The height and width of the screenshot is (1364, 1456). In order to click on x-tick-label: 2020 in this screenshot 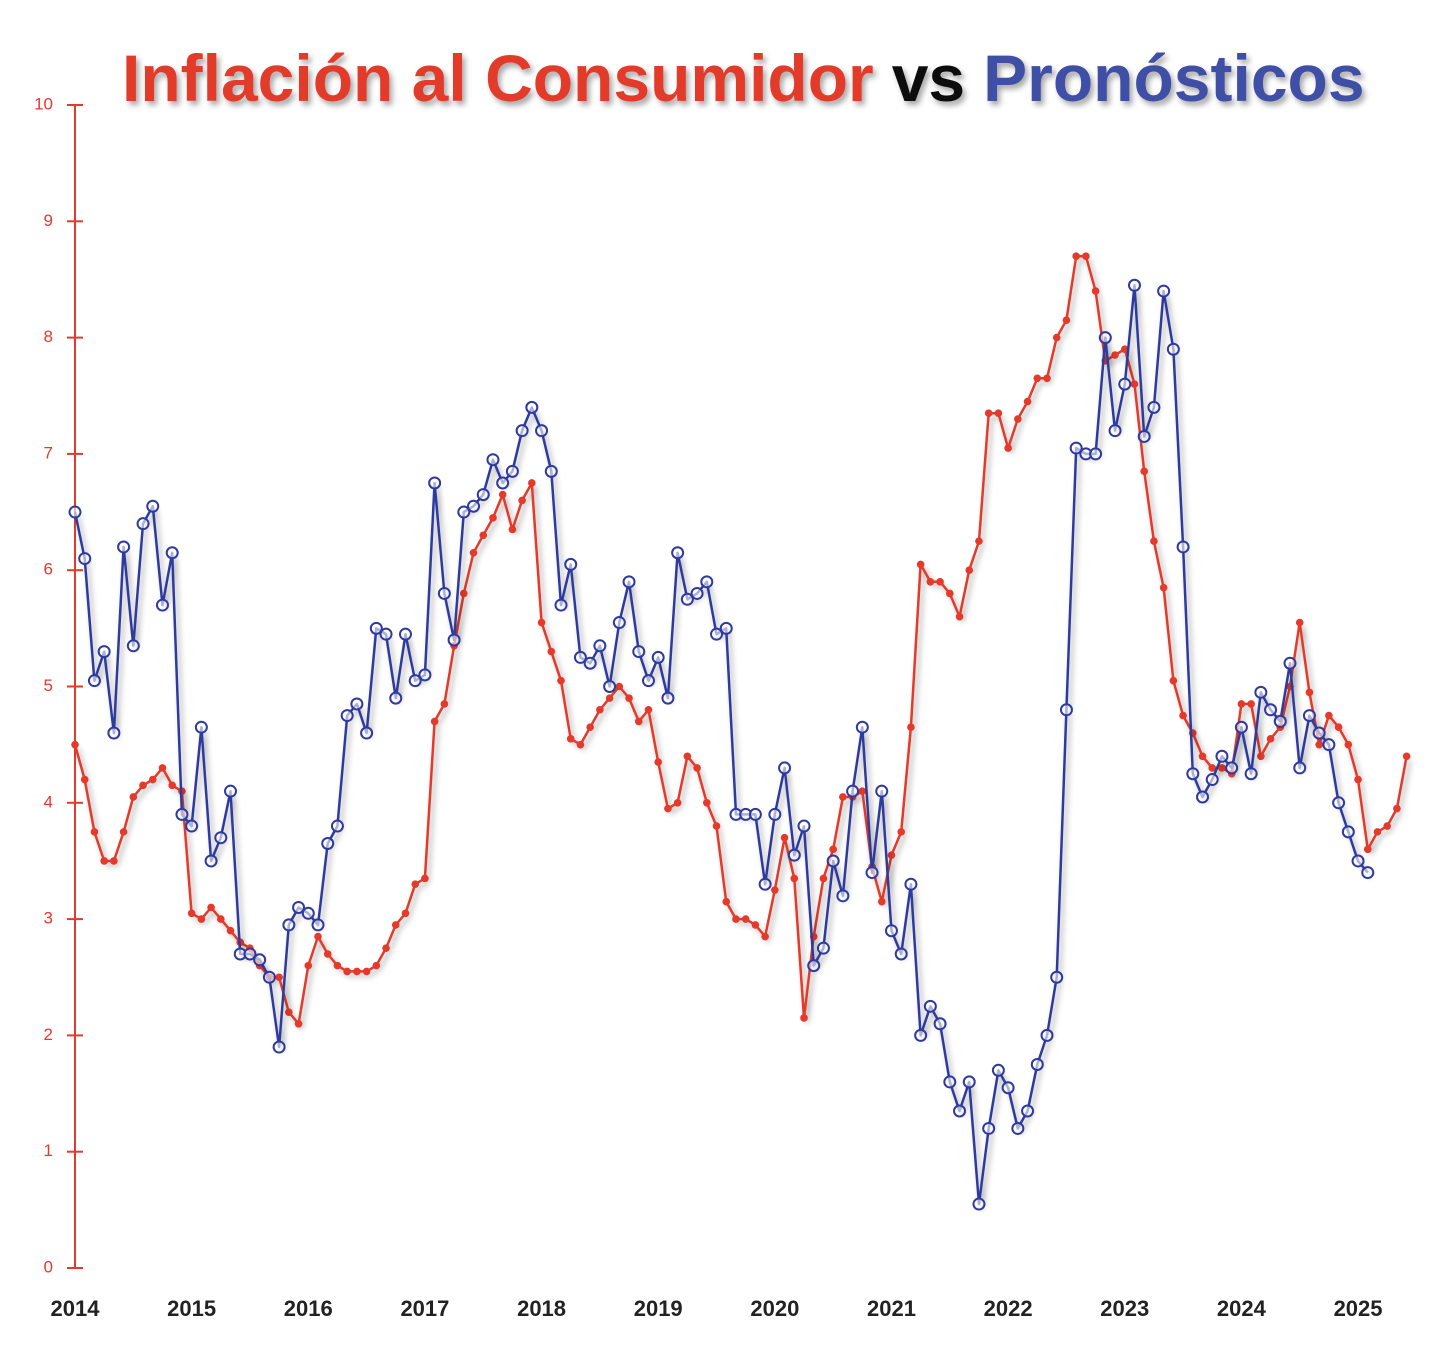, I will do `click(774, 1308)`.